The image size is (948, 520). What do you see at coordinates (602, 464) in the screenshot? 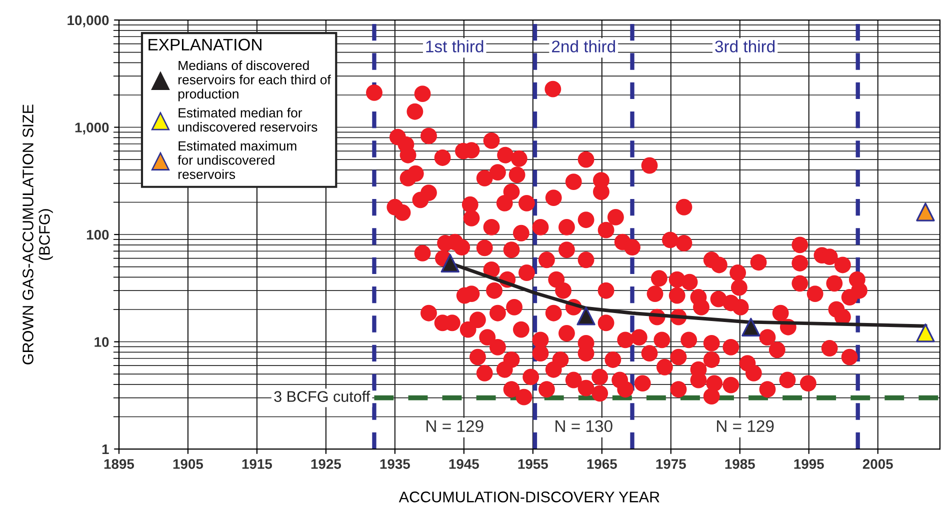
I see `x-tick-label: 1965` at bounding box center [602, 464].